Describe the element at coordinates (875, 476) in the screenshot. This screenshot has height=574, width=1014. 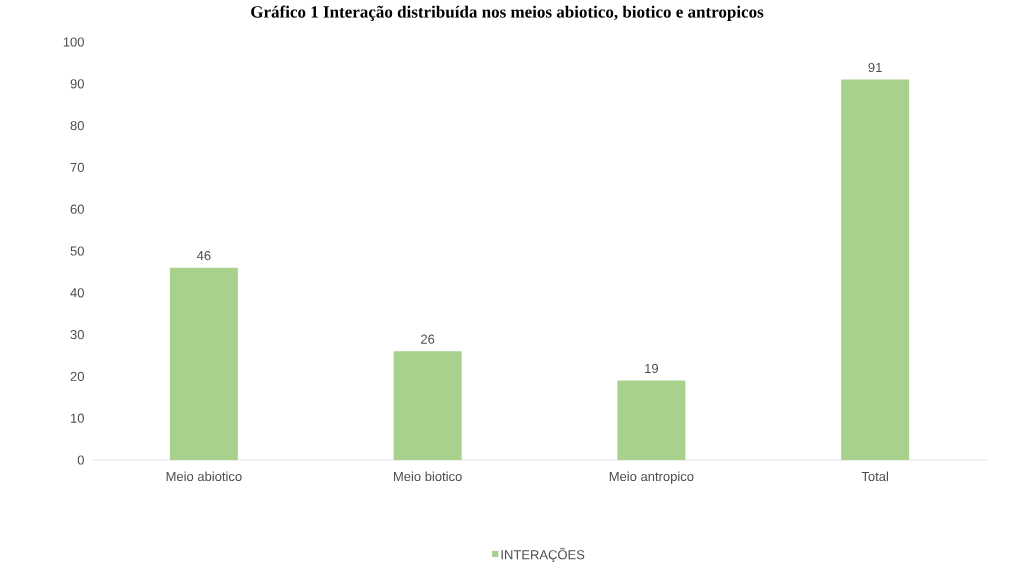
I see `x-tick-label: Total` at that location.